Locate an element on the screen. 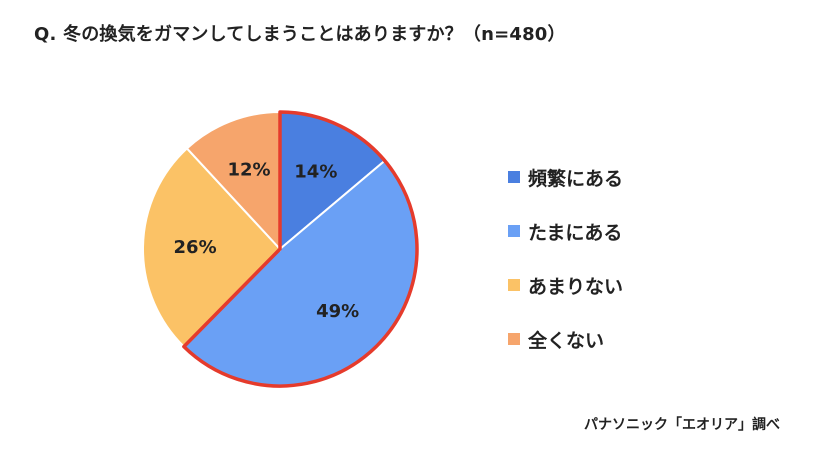 Image resolution: width=816 pixels, height=459 pixels. pie-slice-never is located at coordinates (233, 181).